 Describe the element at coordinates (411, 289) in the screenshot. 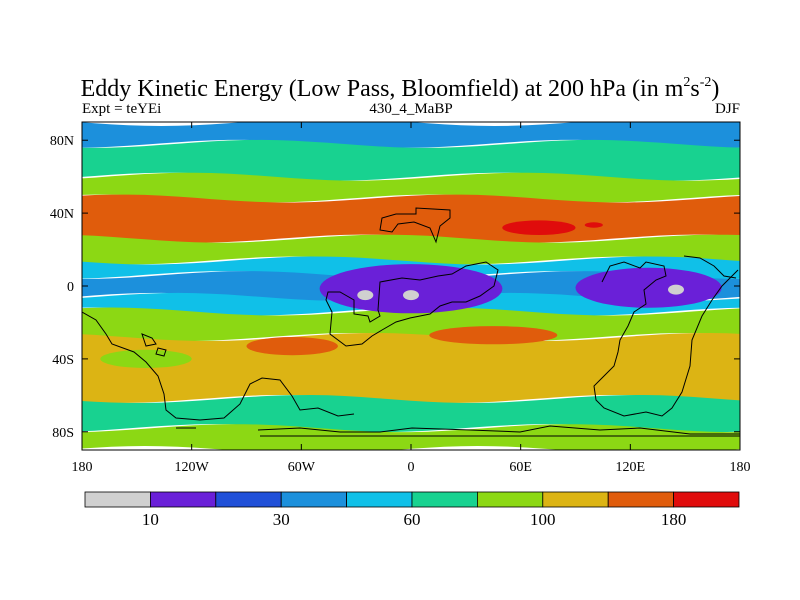

I see `equatorial-minimum-atlantic-africa` at that location.